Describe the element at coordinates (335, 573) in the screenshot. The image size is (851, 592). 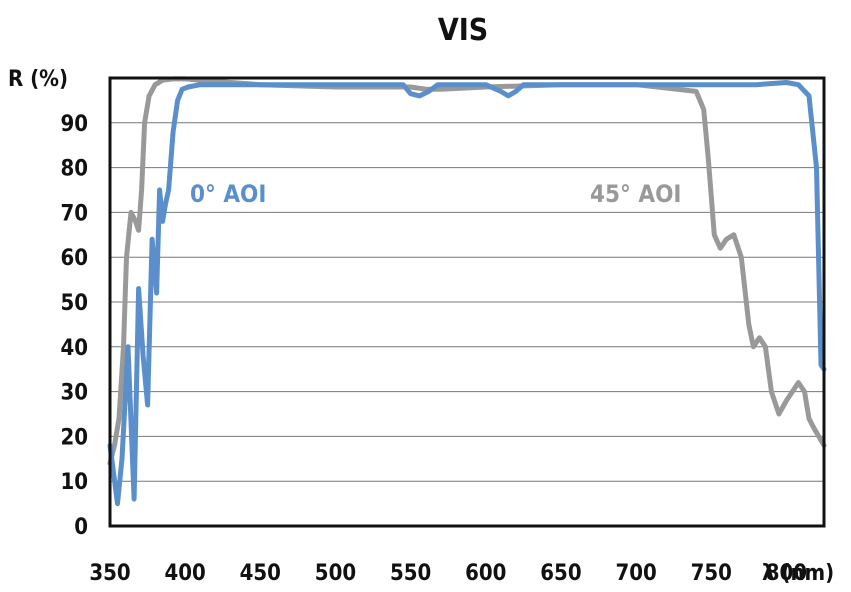
I see `x-tick-label: 500` at that location.